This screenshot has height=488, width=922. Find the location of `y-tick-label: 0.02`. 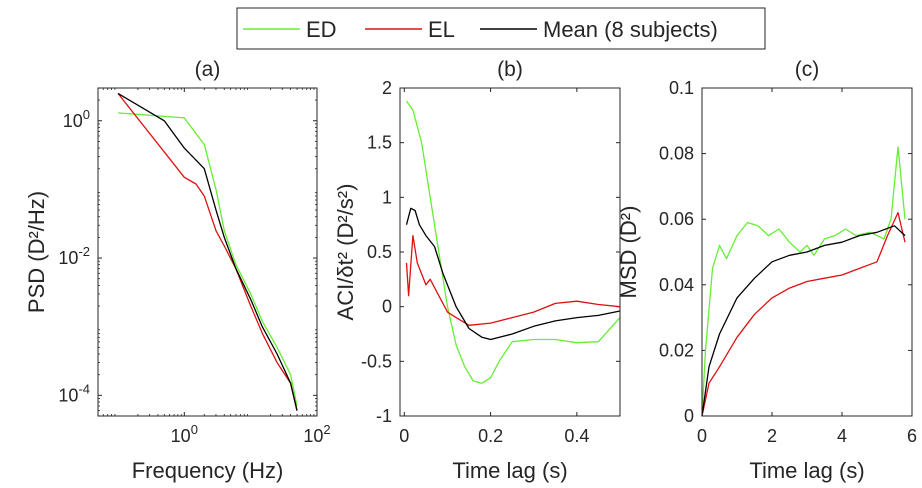

y-tick-label: 0.02 is located at coordinates (676, 350).